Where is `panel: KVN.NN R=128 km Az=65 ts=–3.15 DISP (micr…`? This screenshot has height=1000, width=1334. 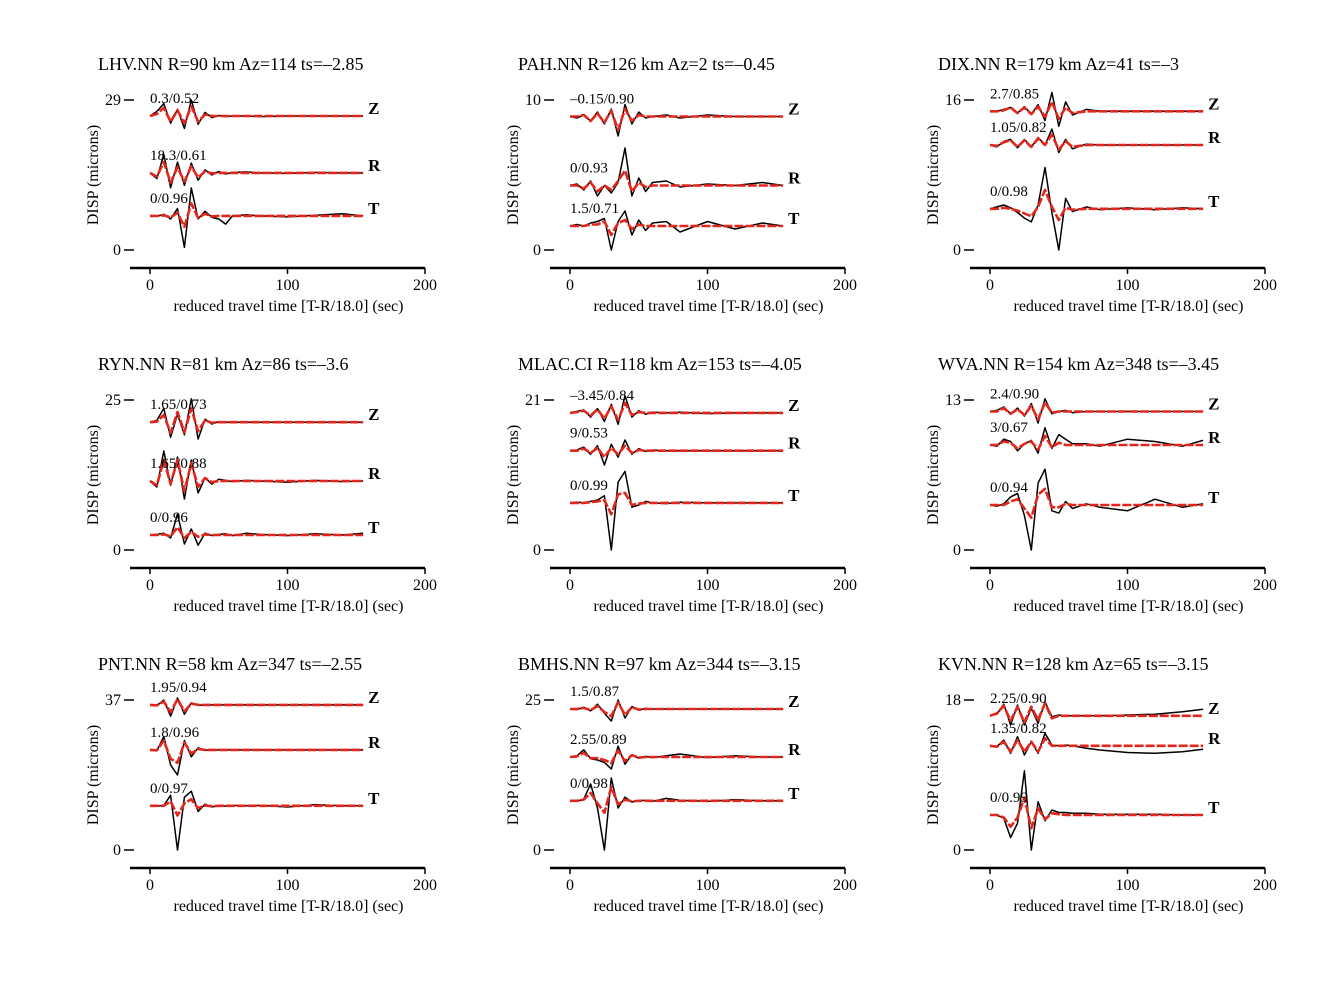 panel: KVN.NN R=128 km Az=65 ts=–3.15 DISP (micr… is located at coordinates (1101, 784).